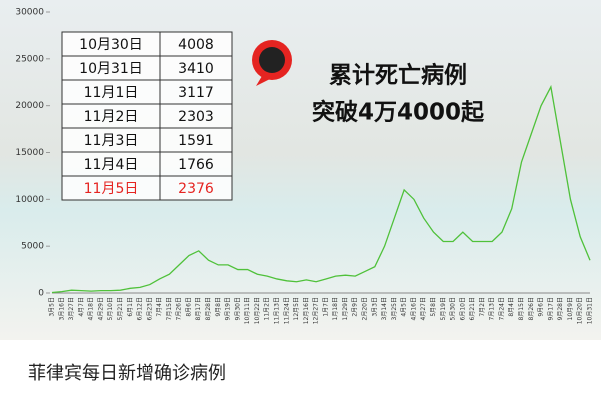 The width and height of the screenshot is (601, 402). I want to click on y-tick-label: 10000, so click(29, 200).